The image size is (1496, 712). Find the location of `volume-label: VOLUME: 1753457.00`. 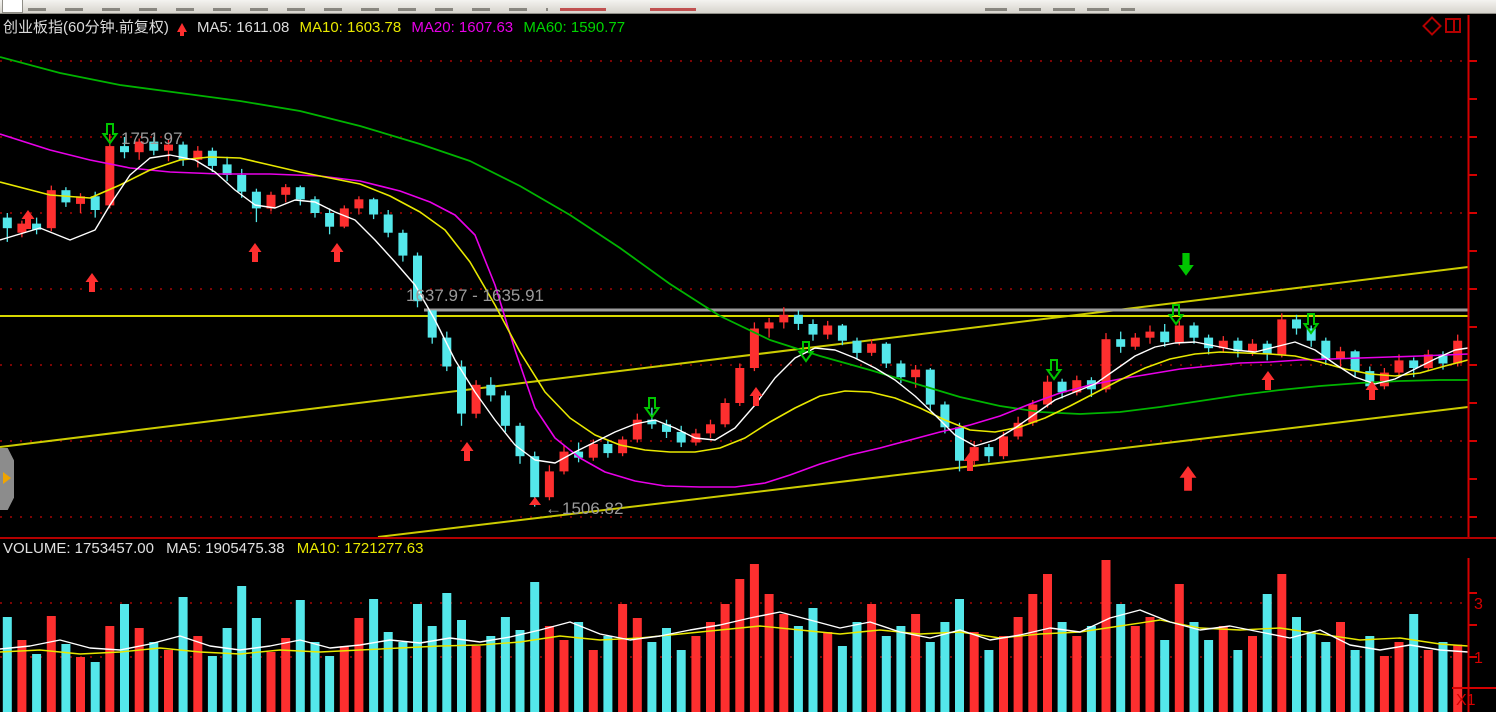

volume-label: VOLUME: 1753457.00 is located at coordinates (78, 548).